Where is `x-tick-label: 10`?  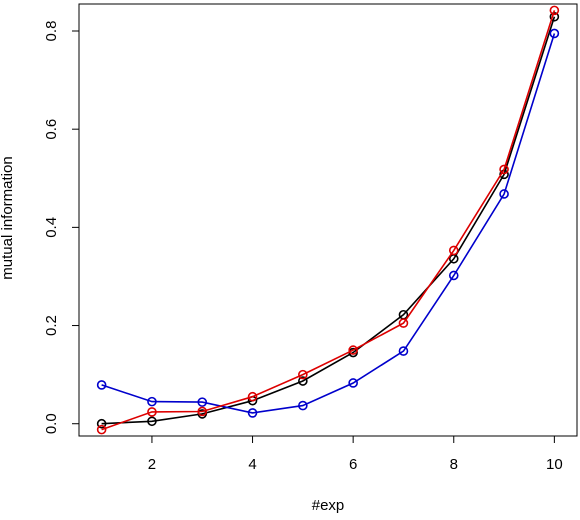
x-tick-label: 10 is located at coordinates (554, 464).